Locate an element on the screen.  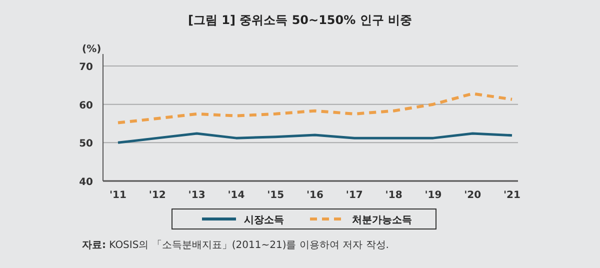
text: 자료: KOSIS의 「소득분배지표」(2011~21)를 이용하여 저자 작성. is located at coordinates (235, 245).